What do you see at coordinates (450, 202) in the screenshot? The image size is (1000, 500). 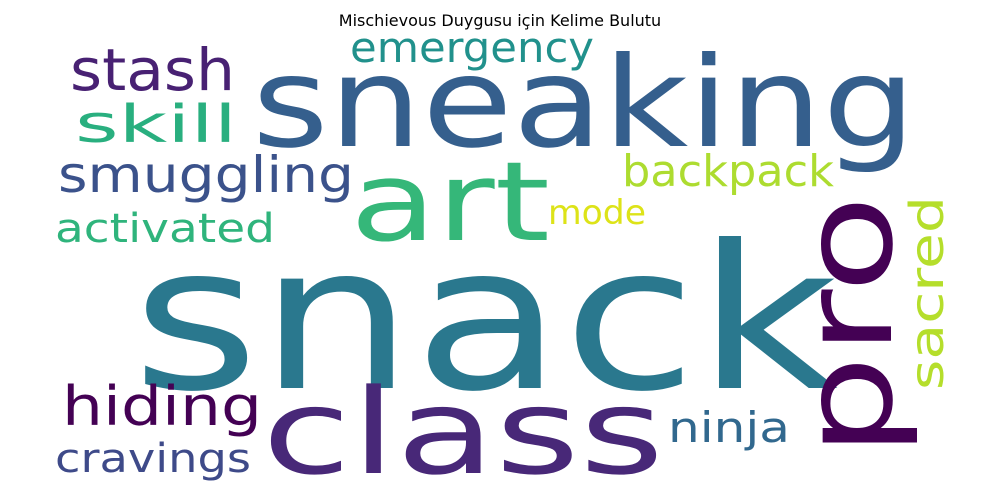 I see `word-art: art` at bounding box center [450, 202].